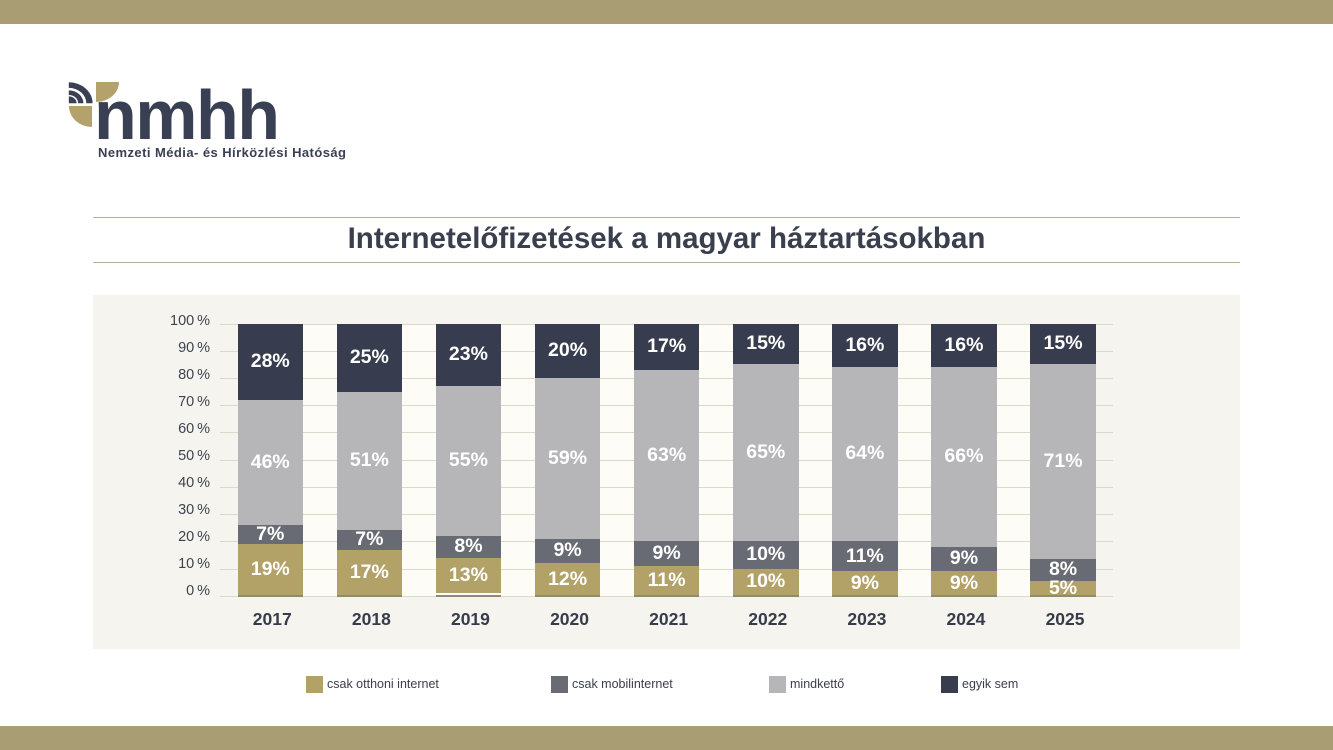 The image size is (1333, 750). Describe the element at coordinates (187, 115) in the screenshot. I see `svg-text: nmhh` at that location.